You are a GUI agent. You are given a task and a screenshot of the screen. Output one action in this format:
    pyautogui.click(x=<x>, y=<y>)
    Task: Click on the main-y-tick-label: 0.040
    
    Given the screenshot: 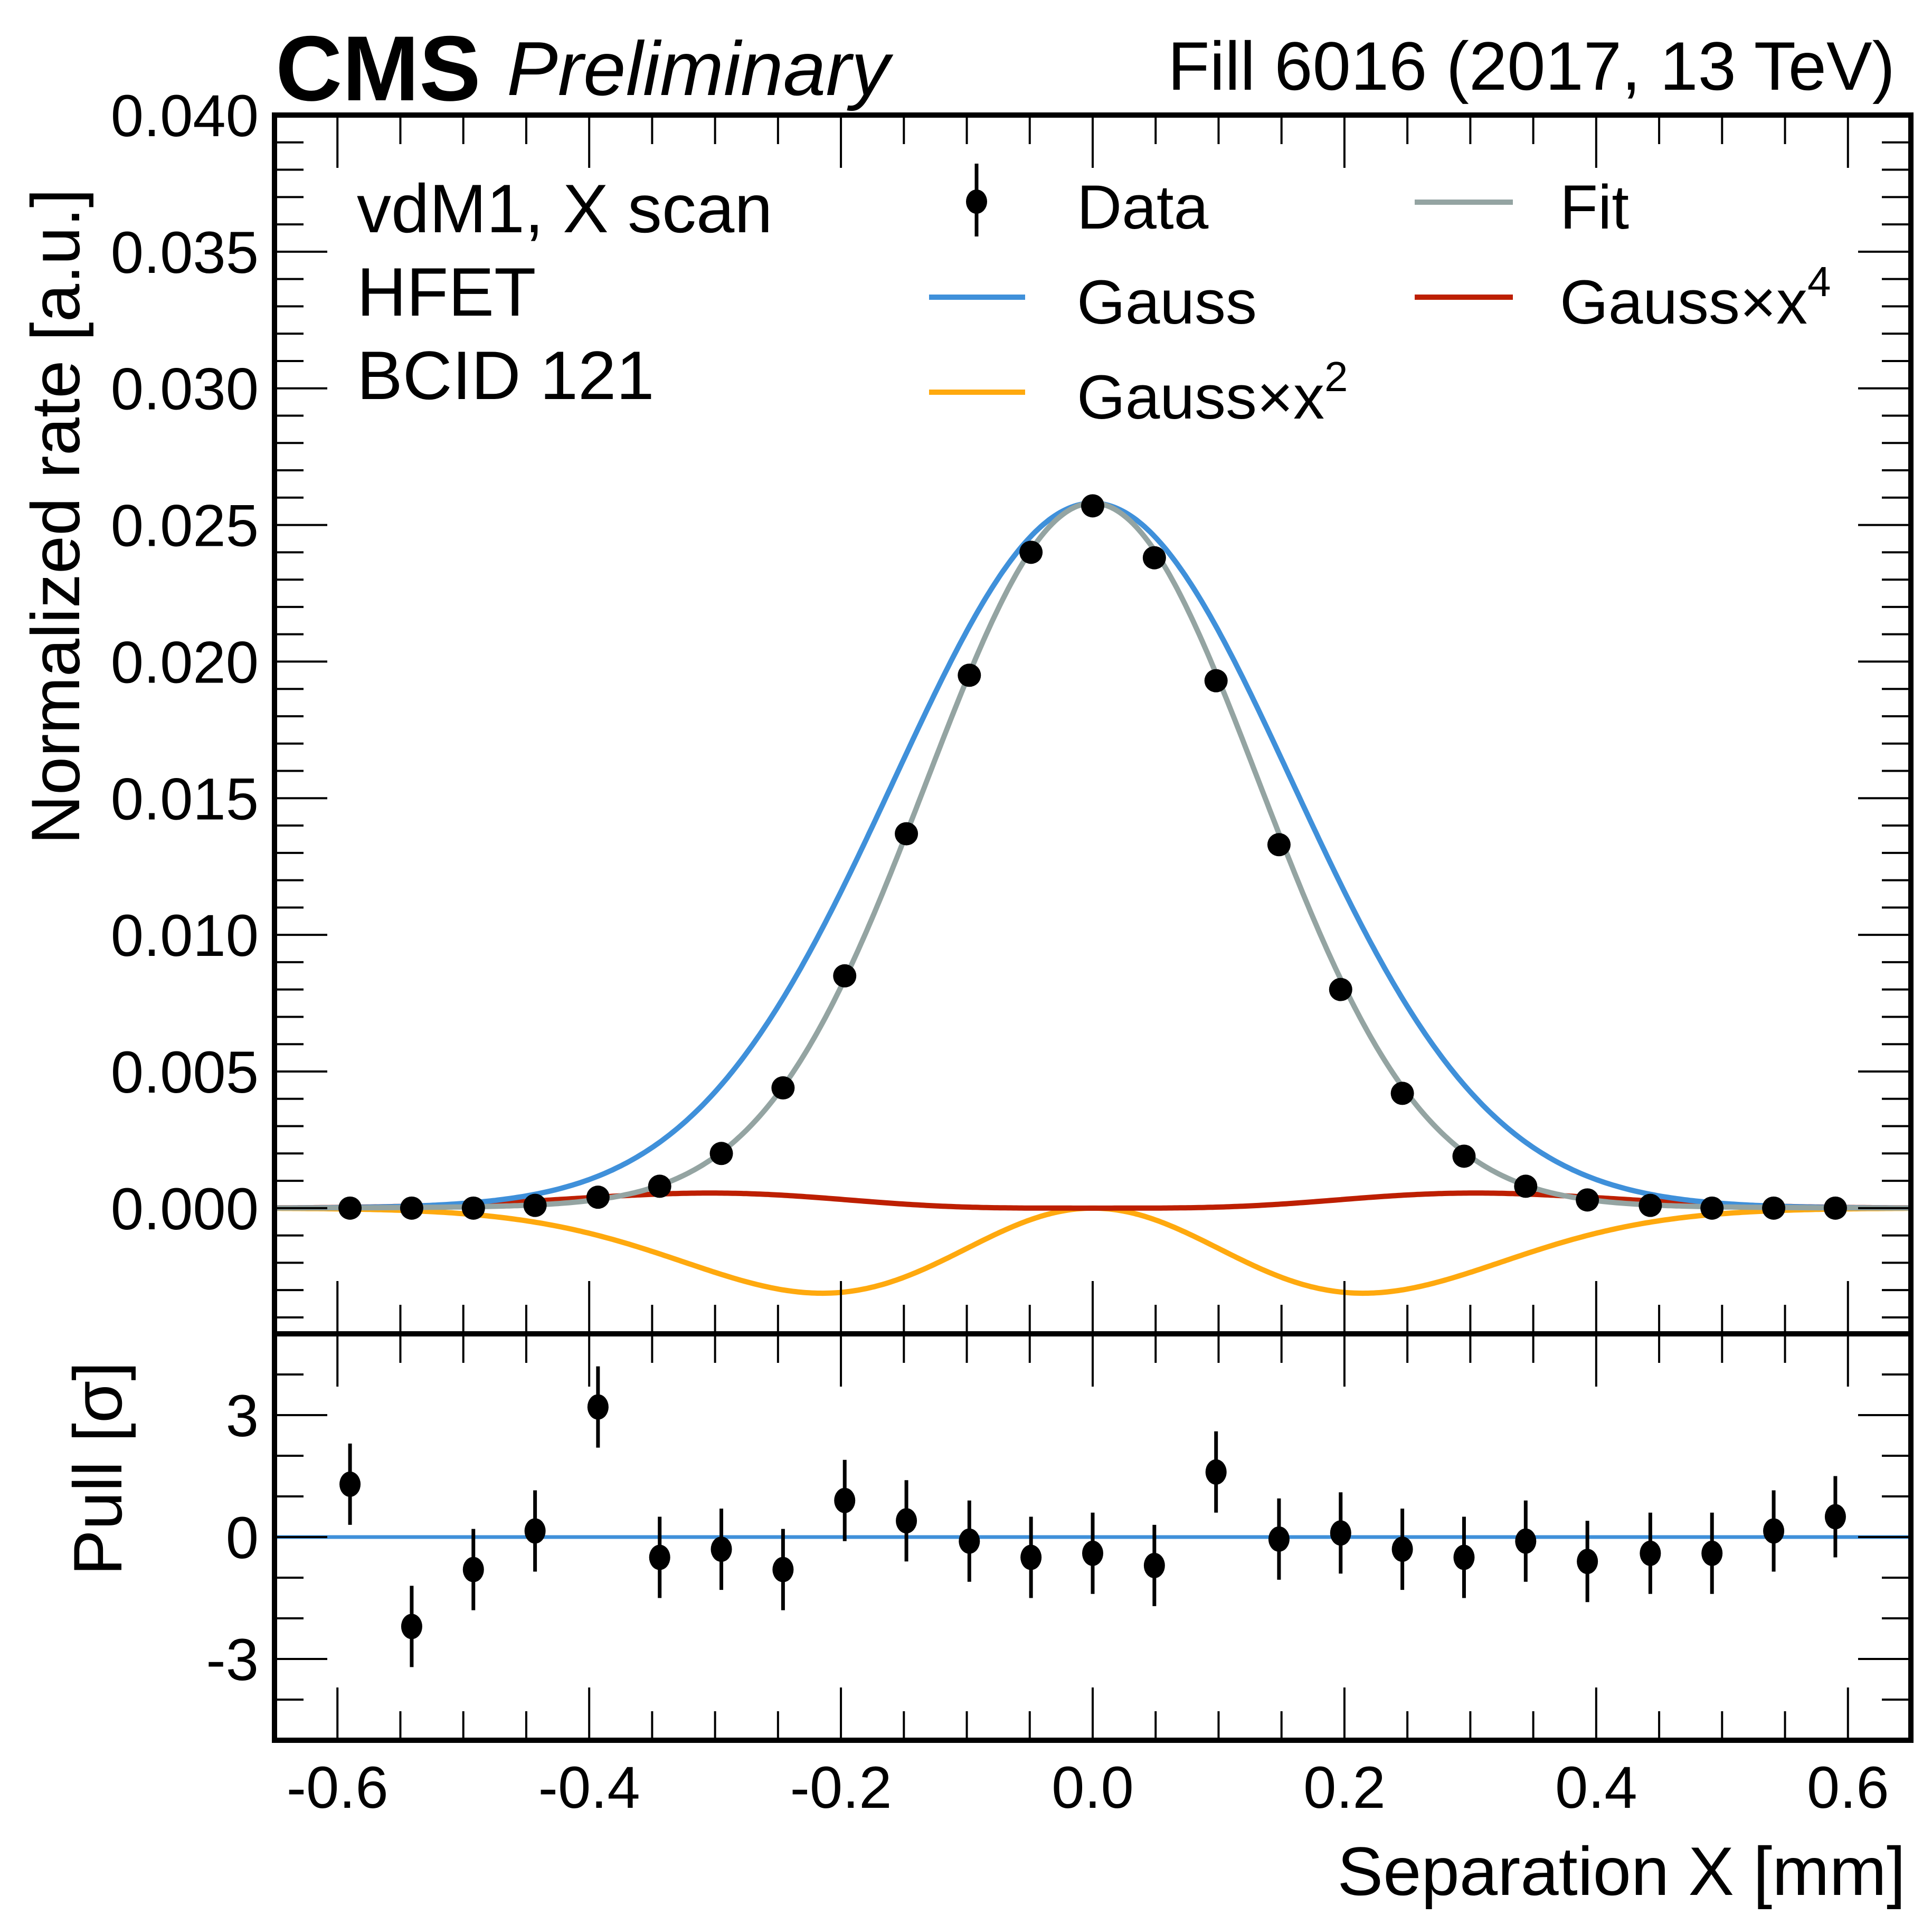 What is the action you would take?
    pyautogui.click(x=185, y=116)
    